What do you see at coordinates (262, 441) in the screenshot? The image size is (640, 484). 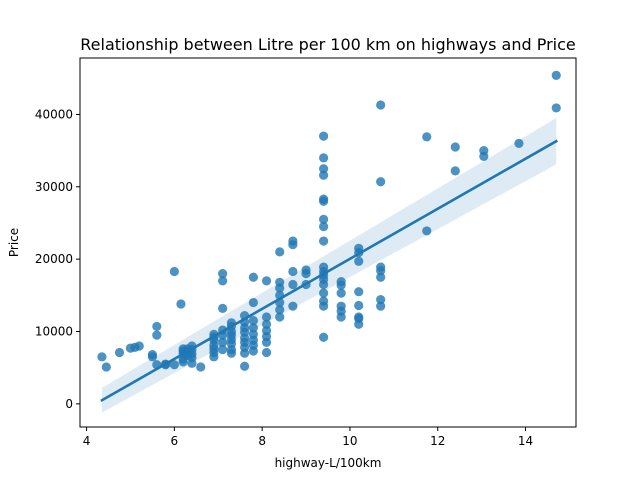 I see `x-tick-label: 8` at bounding box center [262, 441].